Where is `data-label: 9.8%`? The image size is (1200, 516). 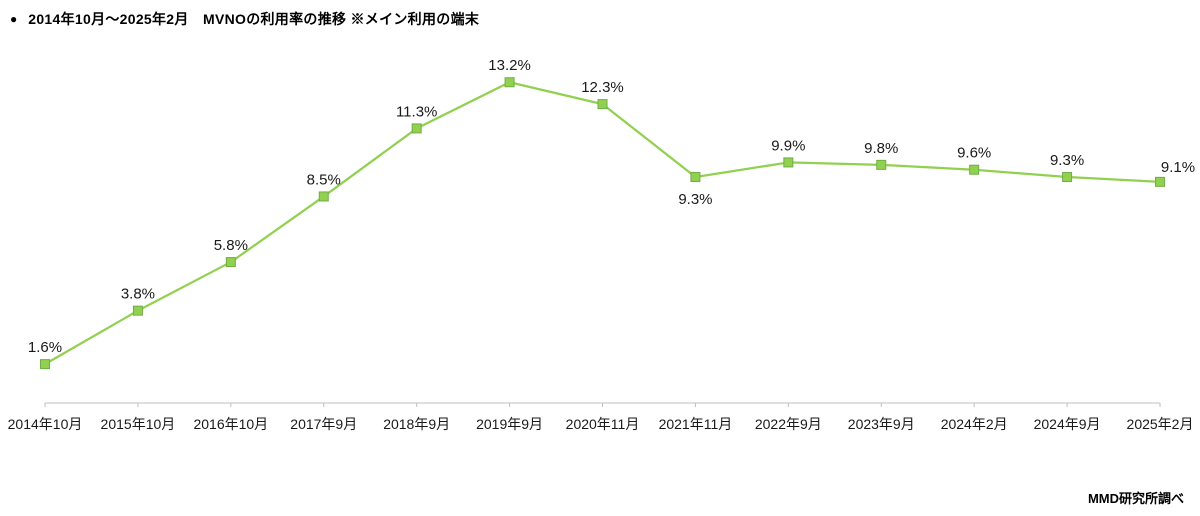 data-label: 9.8% is located at coordinates (881, 148).